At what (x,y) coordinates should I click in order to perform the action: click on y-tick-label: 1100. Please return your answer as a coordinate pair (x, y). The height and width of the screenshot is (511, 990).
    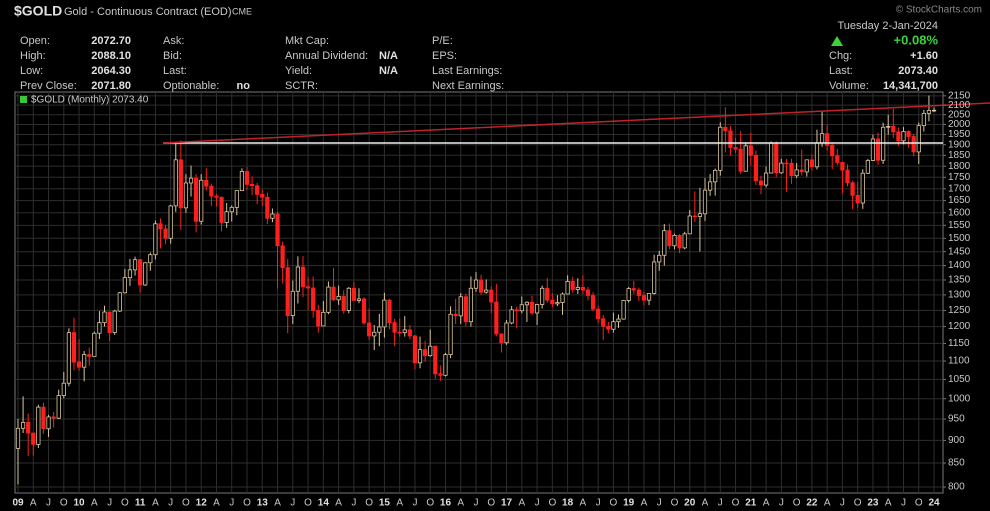
    Looking at the image, I should click on (959, 361).